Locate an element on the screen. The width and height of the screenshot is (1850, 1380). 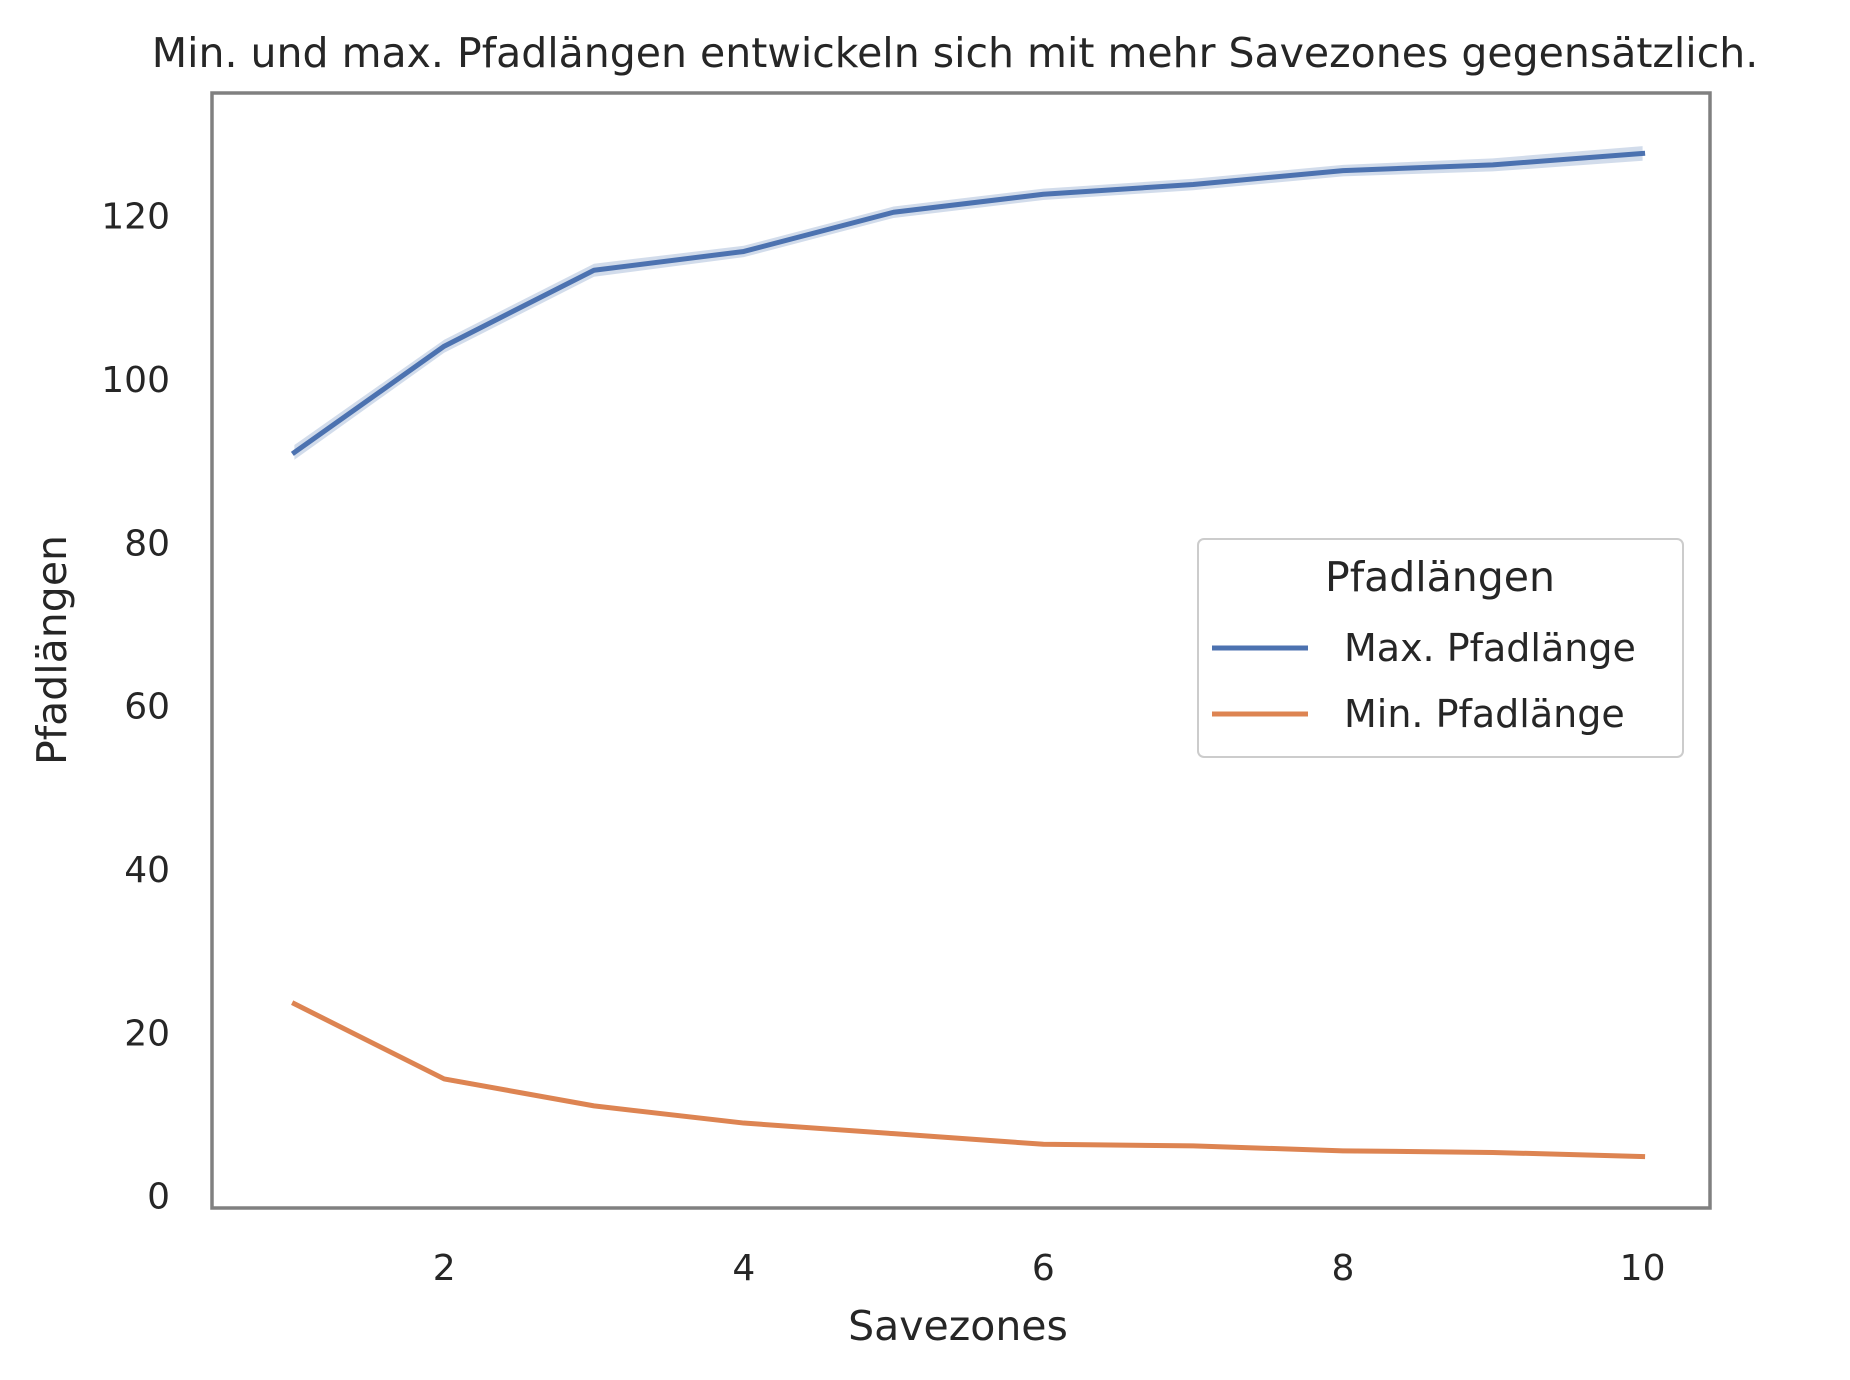
y-tick-label: 20 is located at coordinates (147, 1033).